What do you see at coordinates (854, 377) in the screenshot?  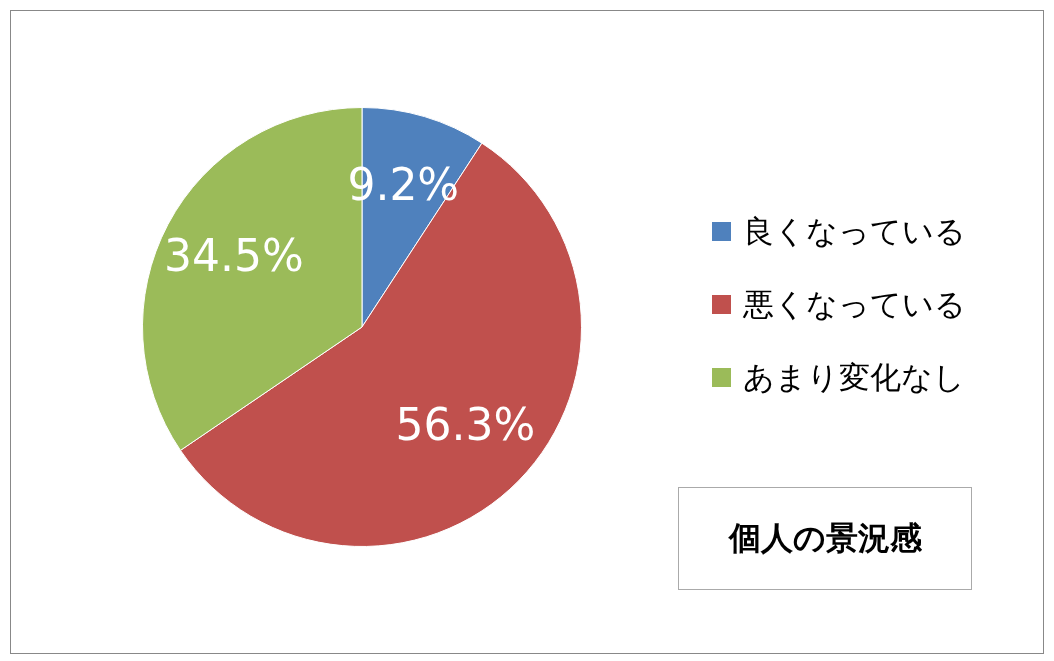 I see `legend-label: あまり変化なし` at bounding box center [854, 377].